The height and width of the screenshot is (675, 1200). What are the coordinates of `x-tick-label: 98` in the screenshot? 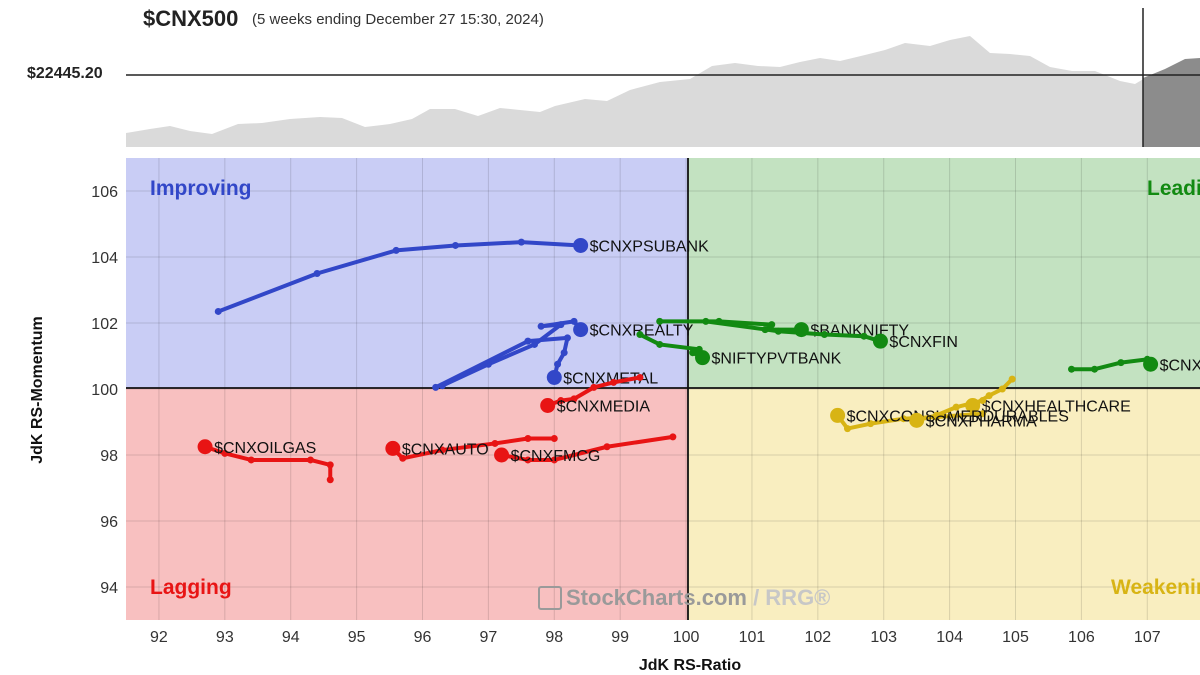 It's located at (554, 637).